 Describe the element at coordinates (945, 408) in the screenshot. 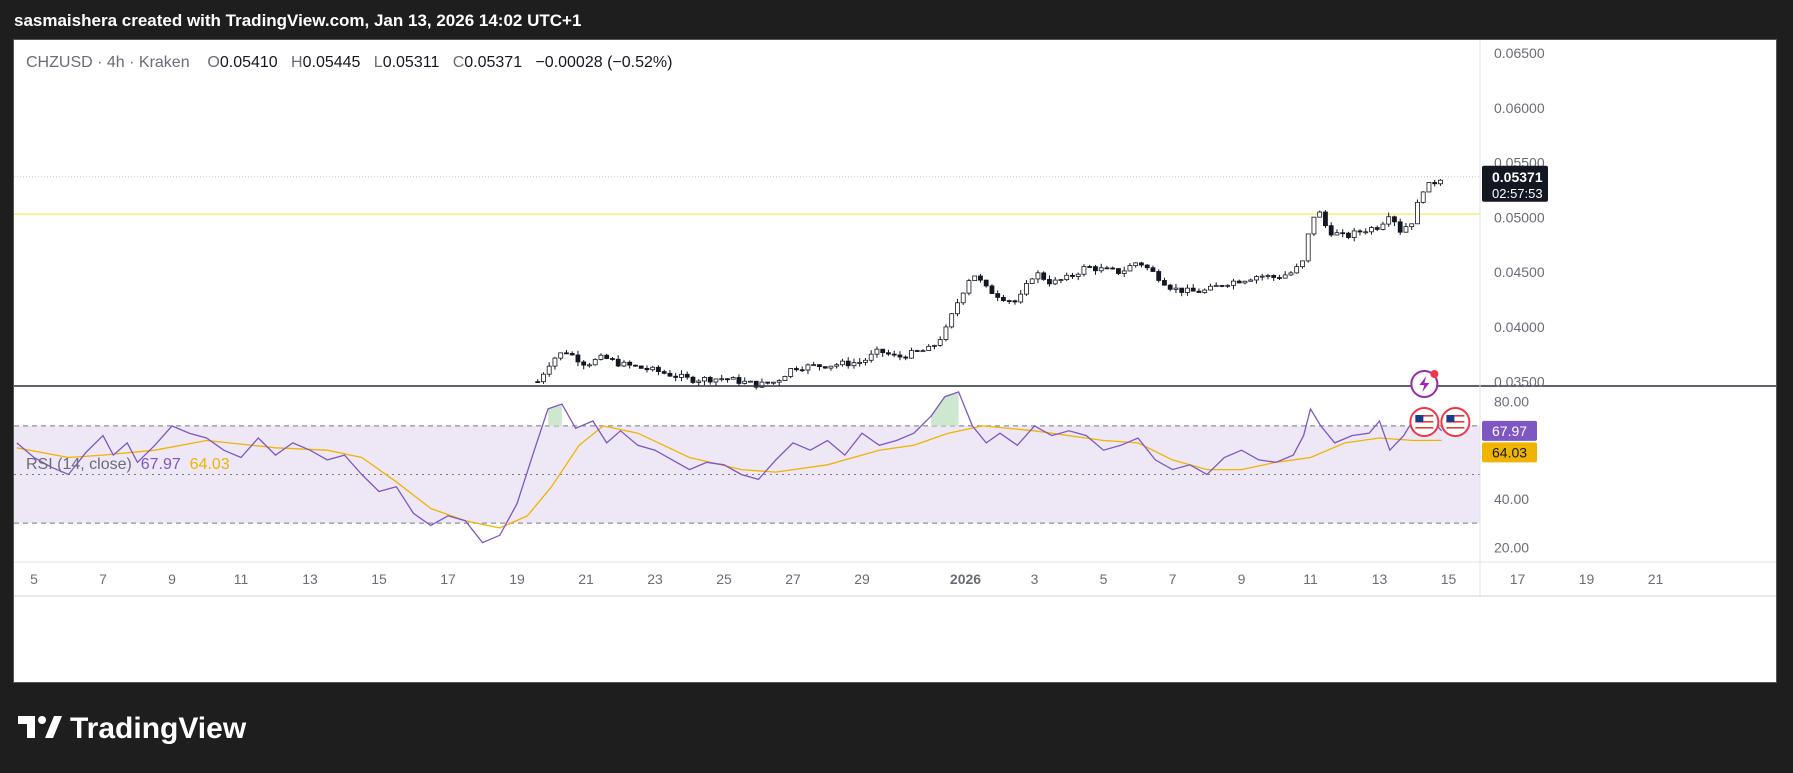

I see `rsi-overbought-fill` at that location.